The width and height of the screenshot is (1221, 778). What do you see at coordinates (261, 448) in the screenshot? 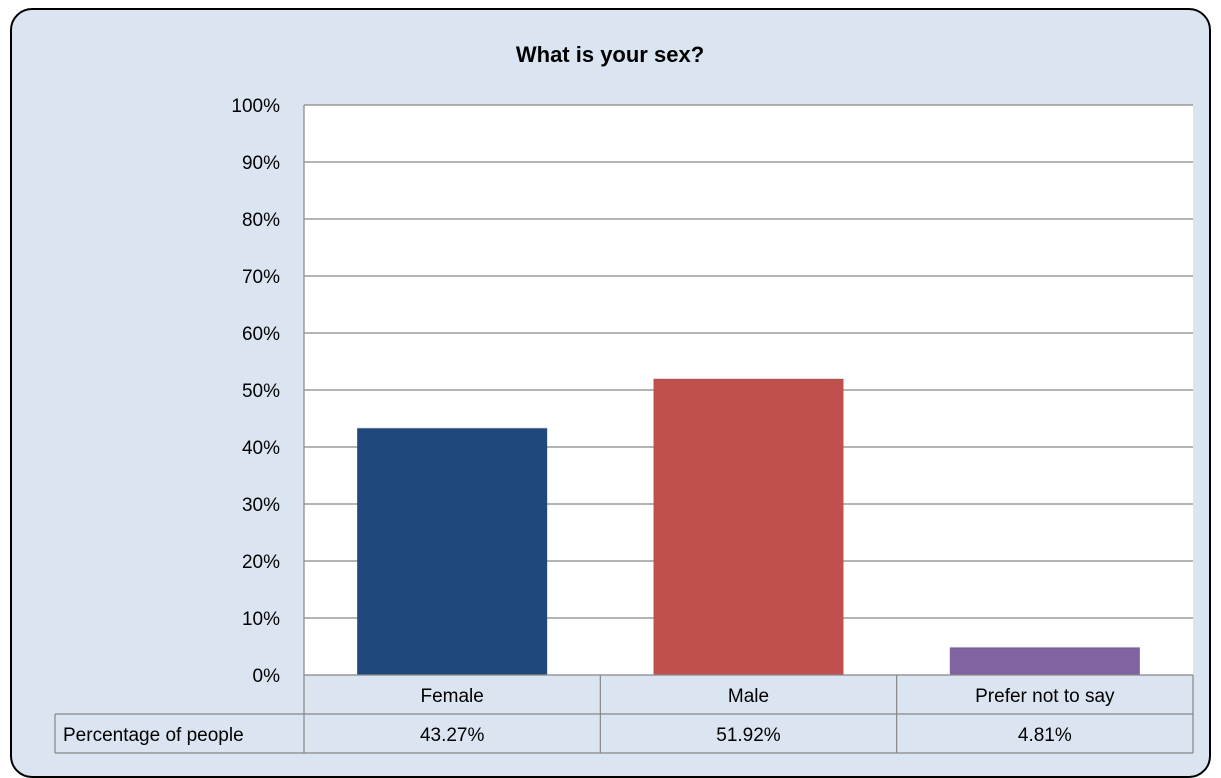
I see `y-tick-label: 40%` at bounding box center [261, 448].